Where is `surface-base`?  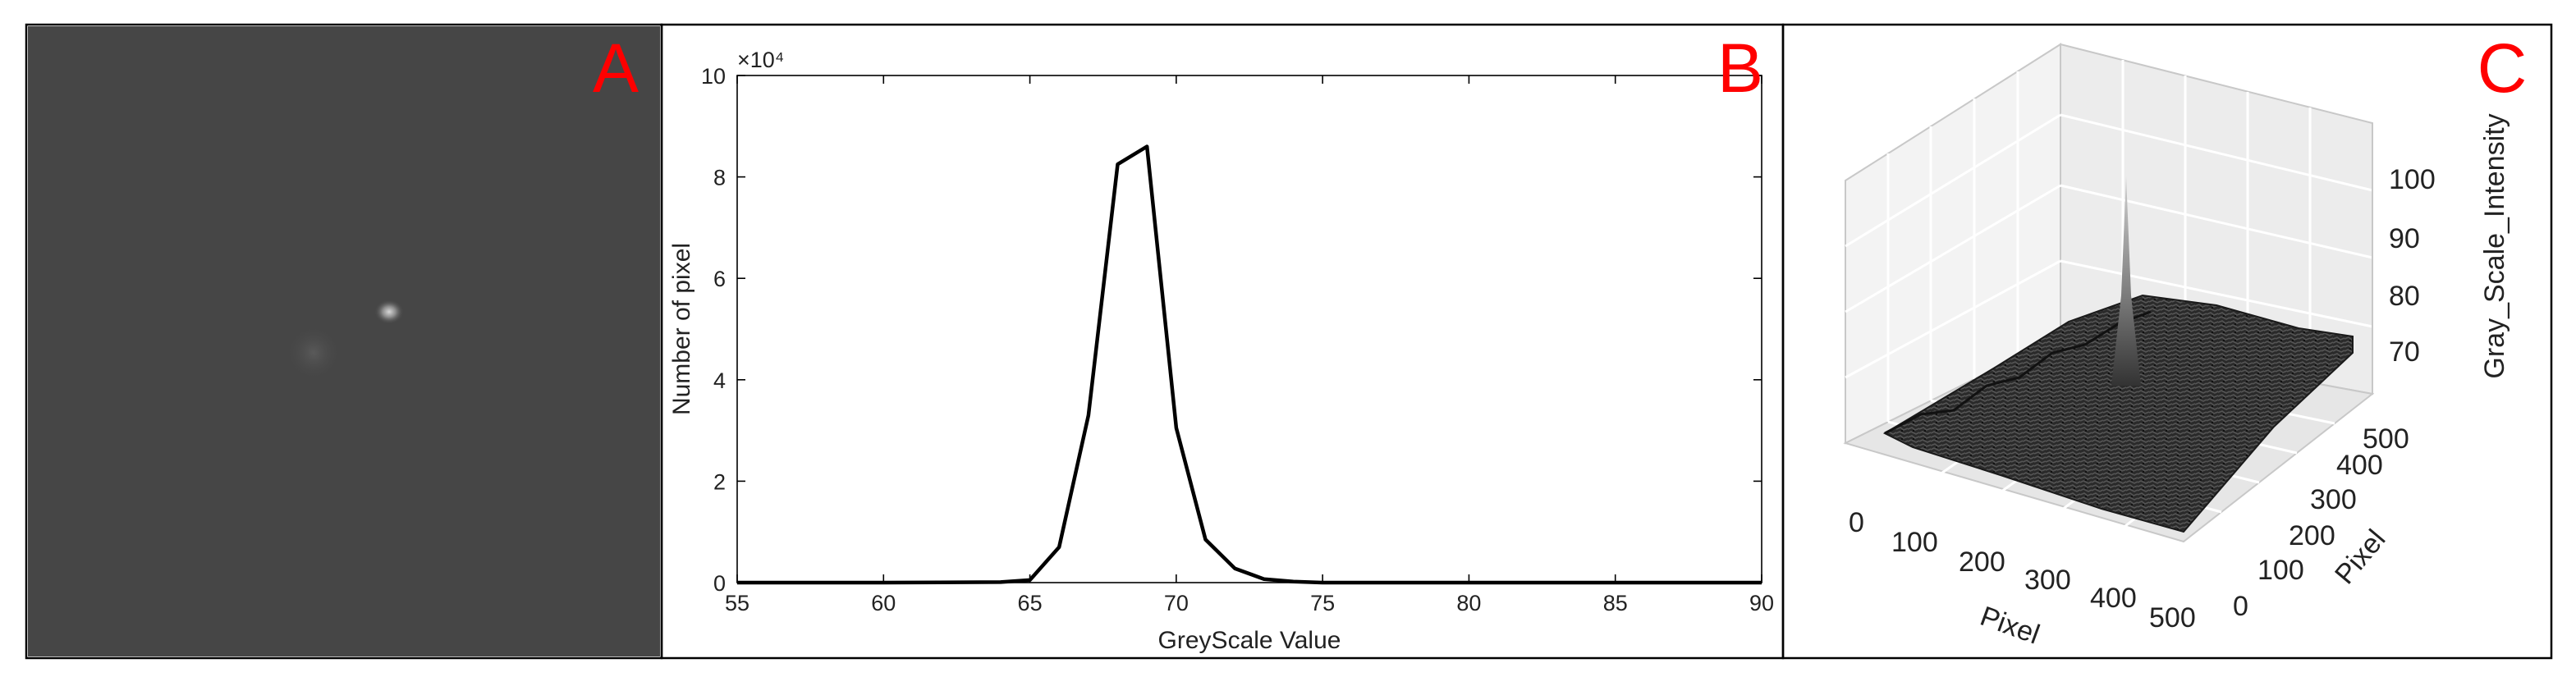
surface-base is located at coordinates (2118, 413).